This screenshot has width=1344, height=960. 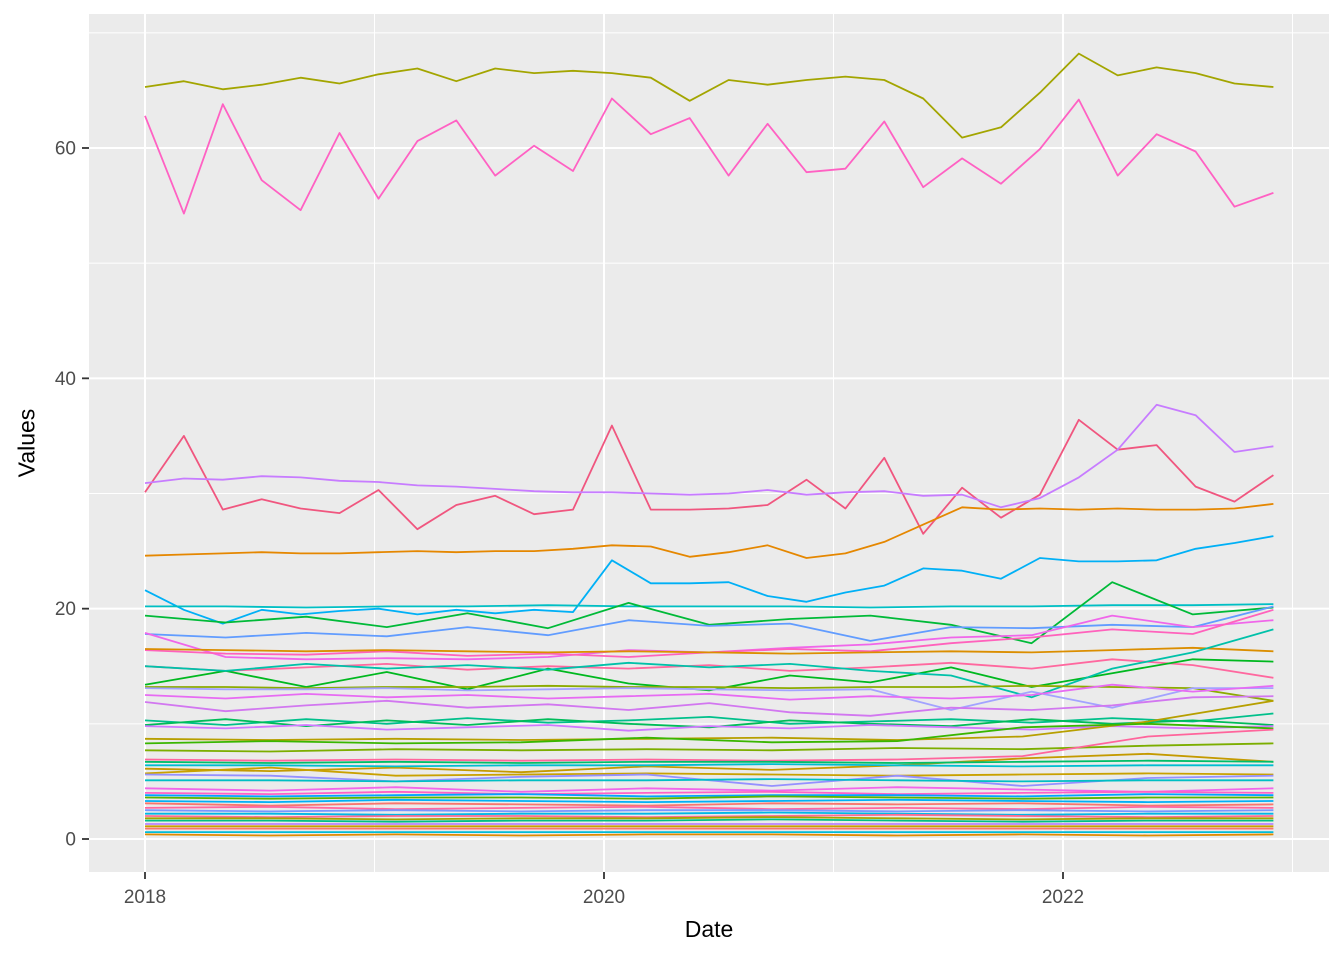 I want to click on x-axis-title: Date, so click(x=709, y=929).